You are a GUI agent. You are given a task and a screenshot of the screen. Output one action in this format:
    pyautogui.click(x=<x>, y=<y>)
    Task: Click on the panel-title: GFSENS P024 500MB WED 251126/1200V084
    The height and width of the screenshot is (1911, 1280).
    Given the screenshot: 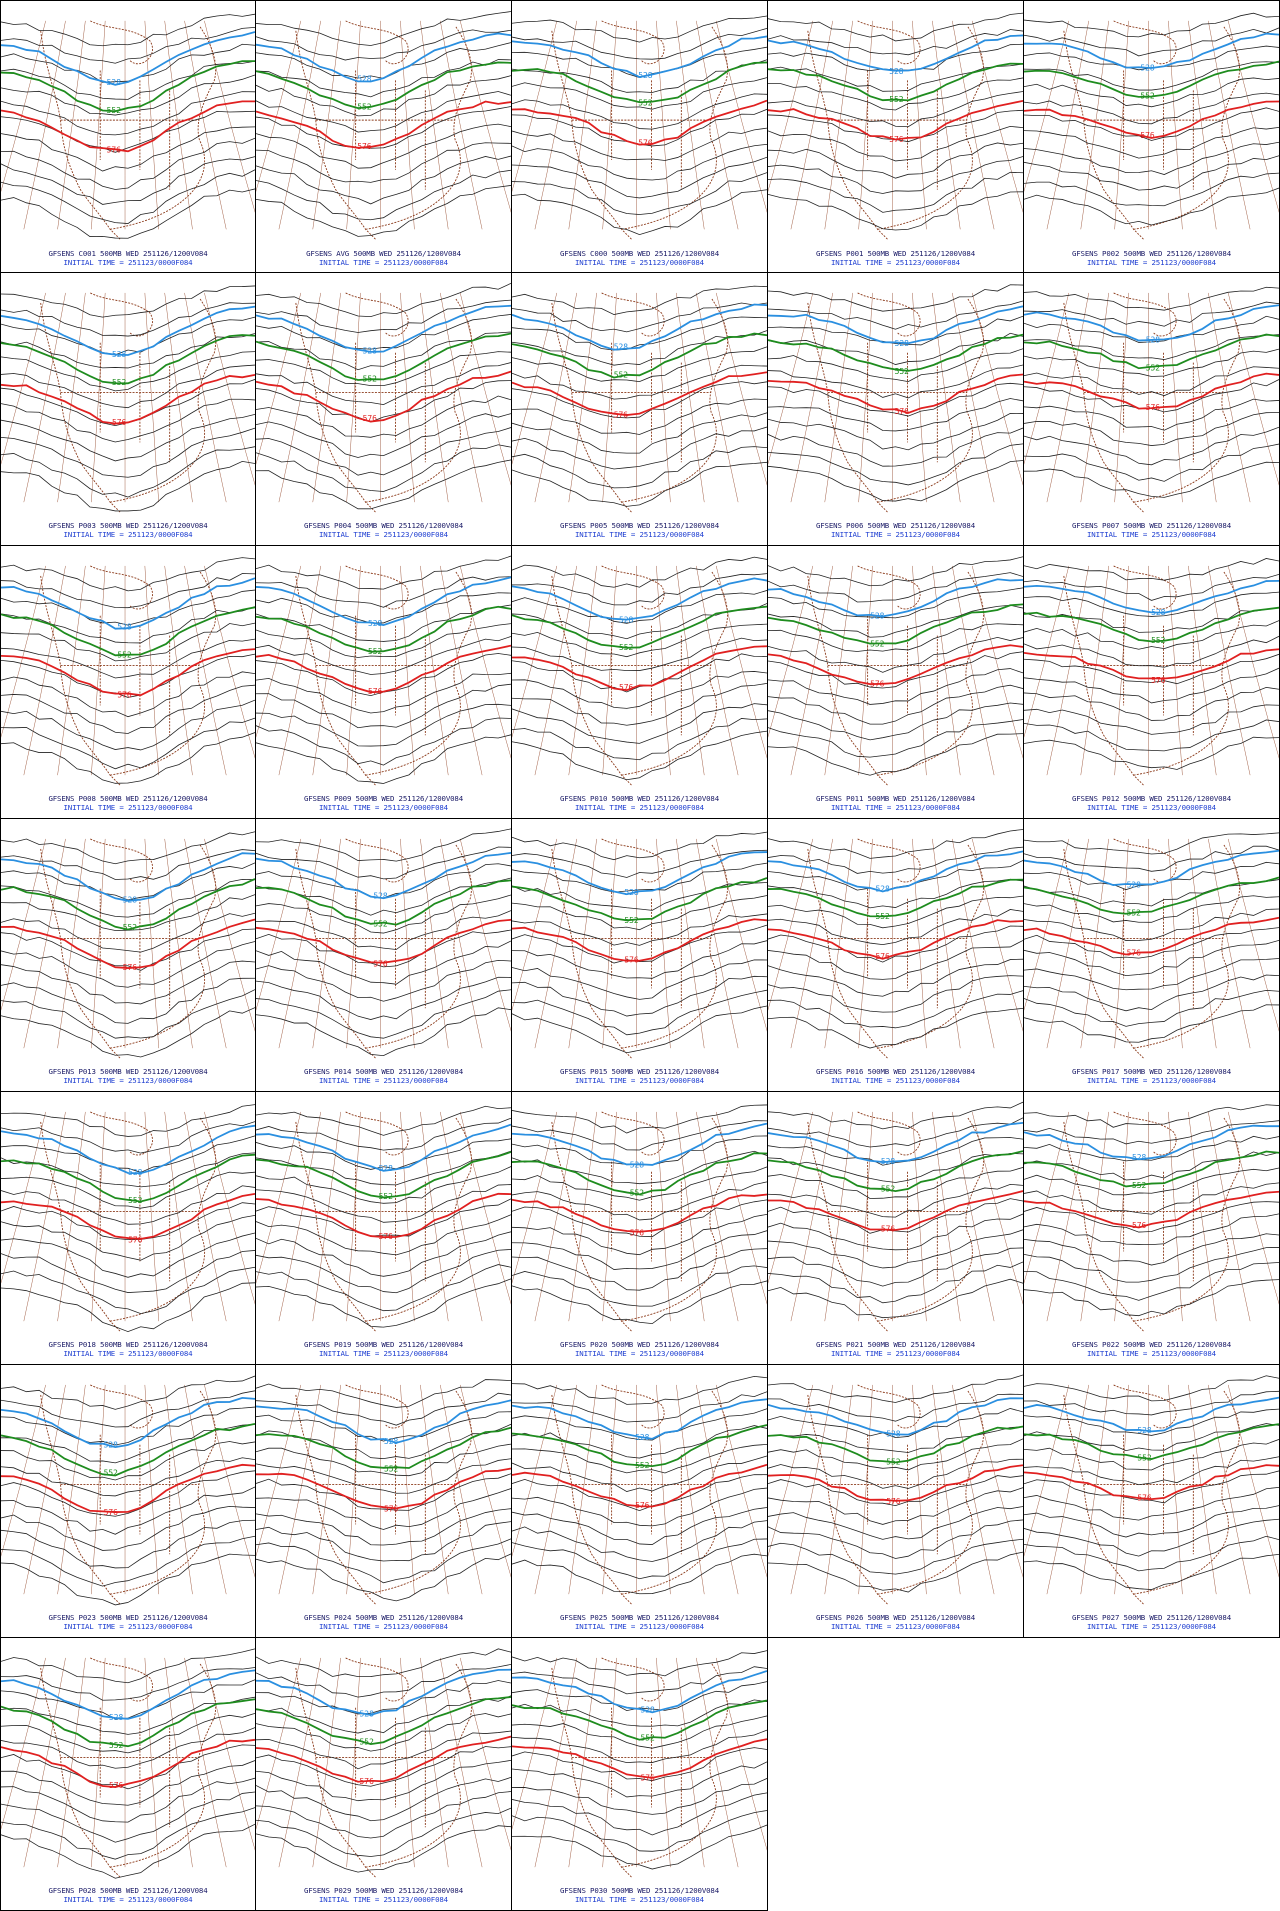 What is the action you would take?
    pyautogui.click(x=383, y=1617)
    